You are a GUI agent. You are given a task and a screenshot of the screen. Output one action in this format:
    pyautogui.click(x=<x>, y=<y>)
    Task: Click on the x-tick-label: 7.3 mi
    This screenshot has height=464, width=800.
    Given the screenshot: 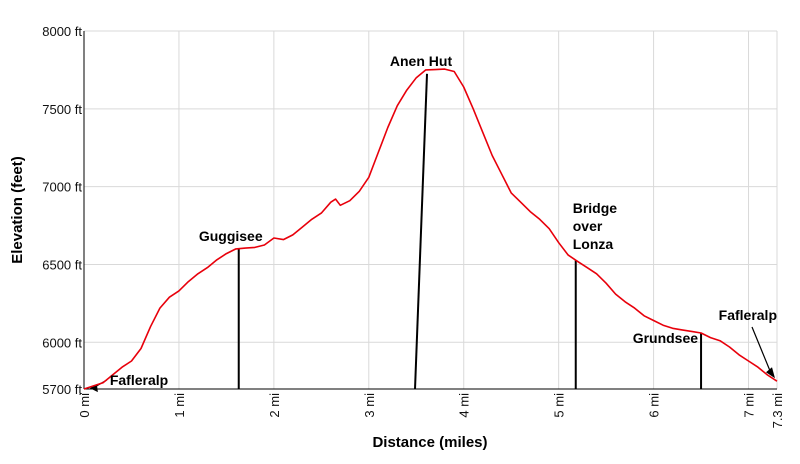 What is the action you would take?
    pyautogui.click(x=777, y=411)
    